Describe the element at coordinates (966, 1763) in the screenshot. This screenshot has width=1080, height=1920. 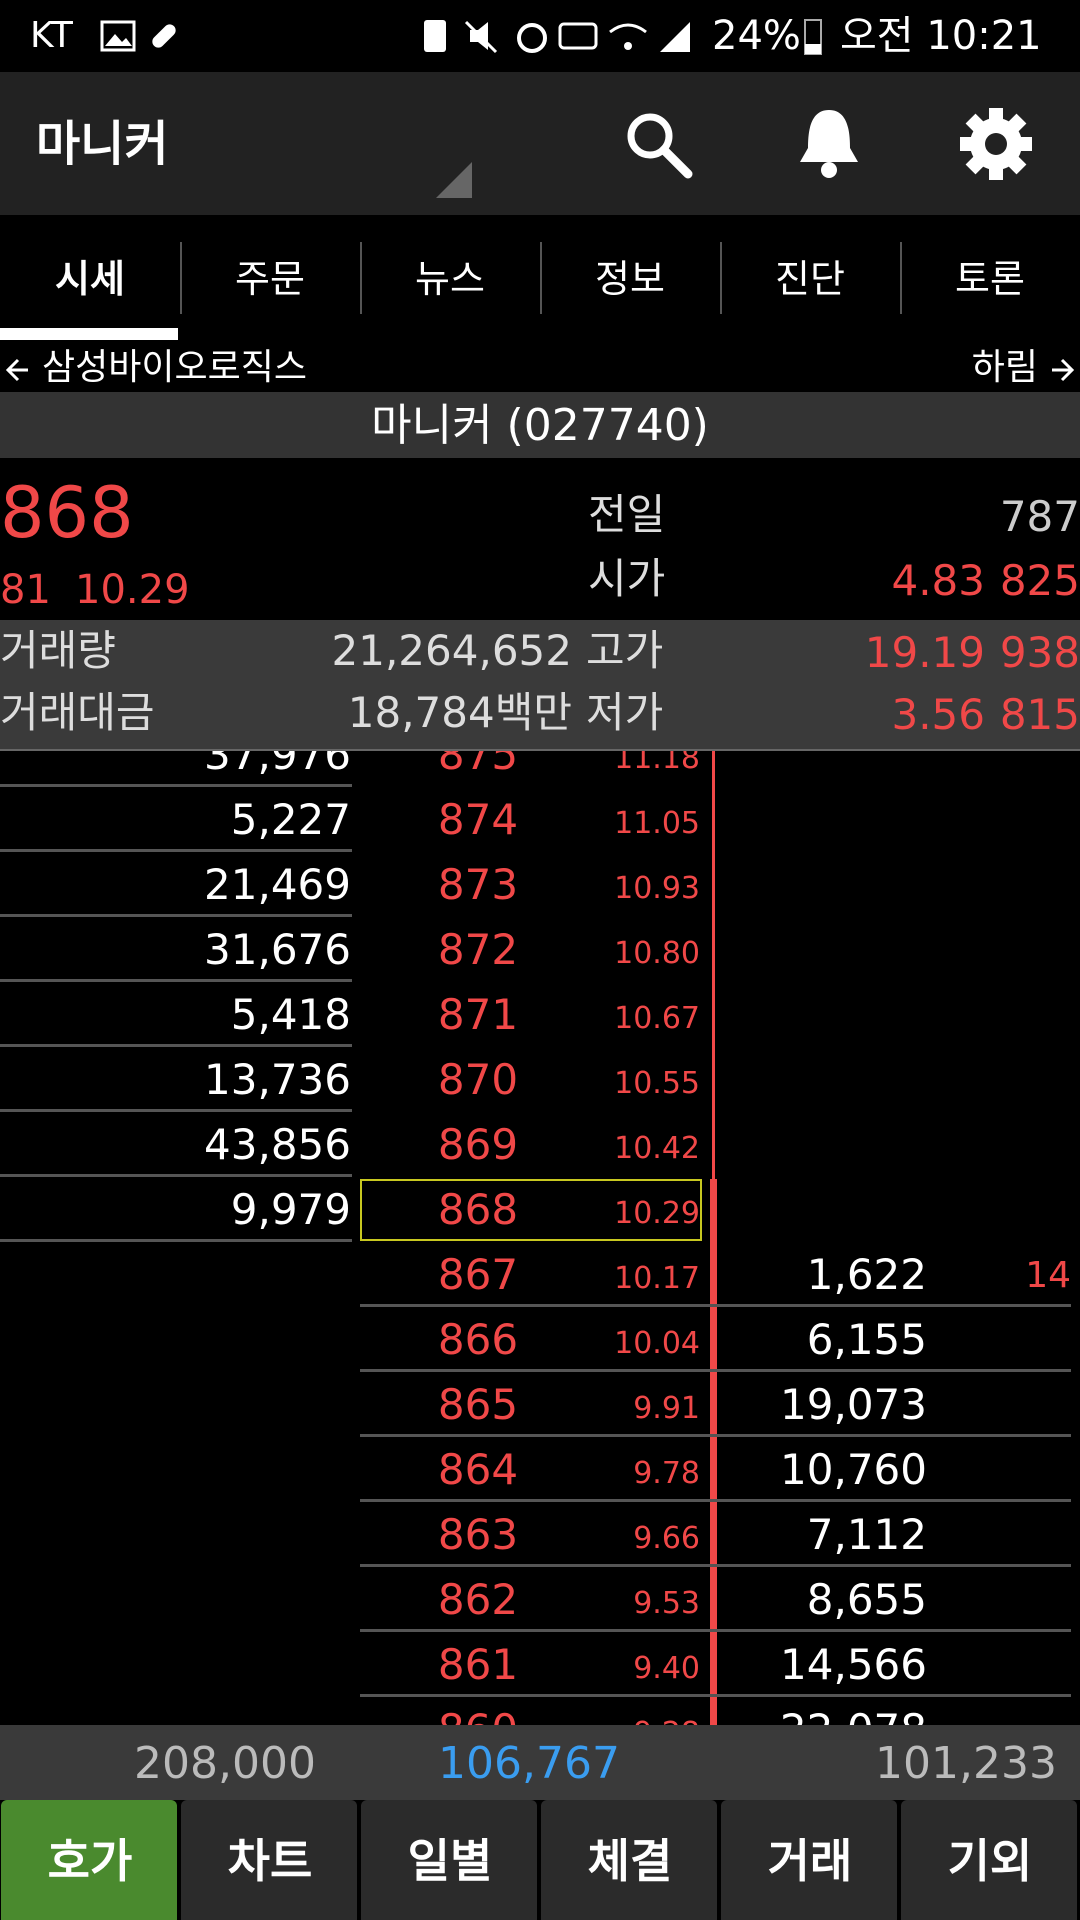
I see `total-bid: 101,233` at that location.